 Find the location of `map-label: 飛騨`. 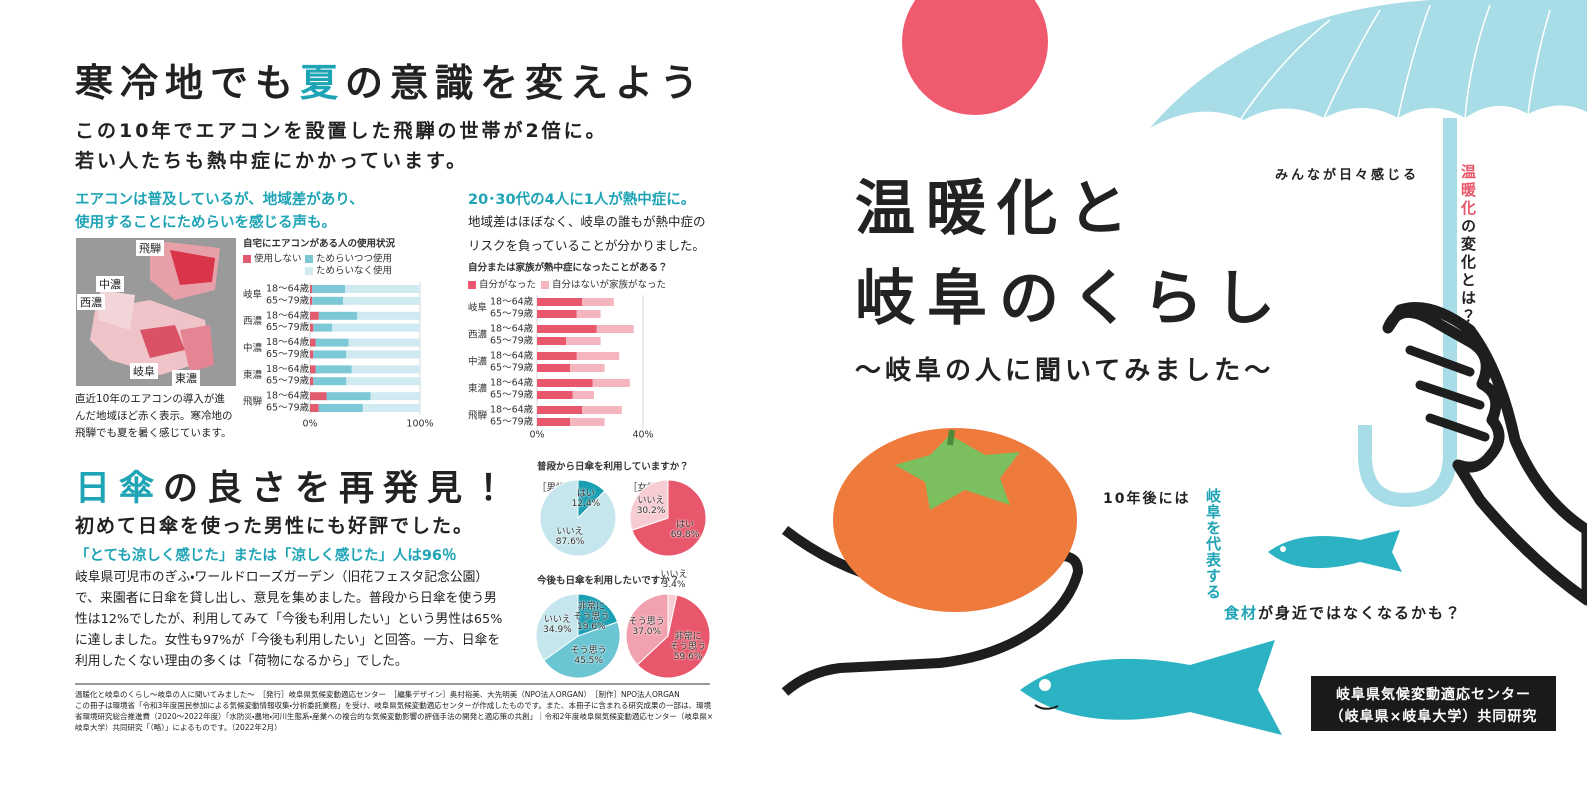

map-label: 飛騨 is located at coordinates (150, 248).